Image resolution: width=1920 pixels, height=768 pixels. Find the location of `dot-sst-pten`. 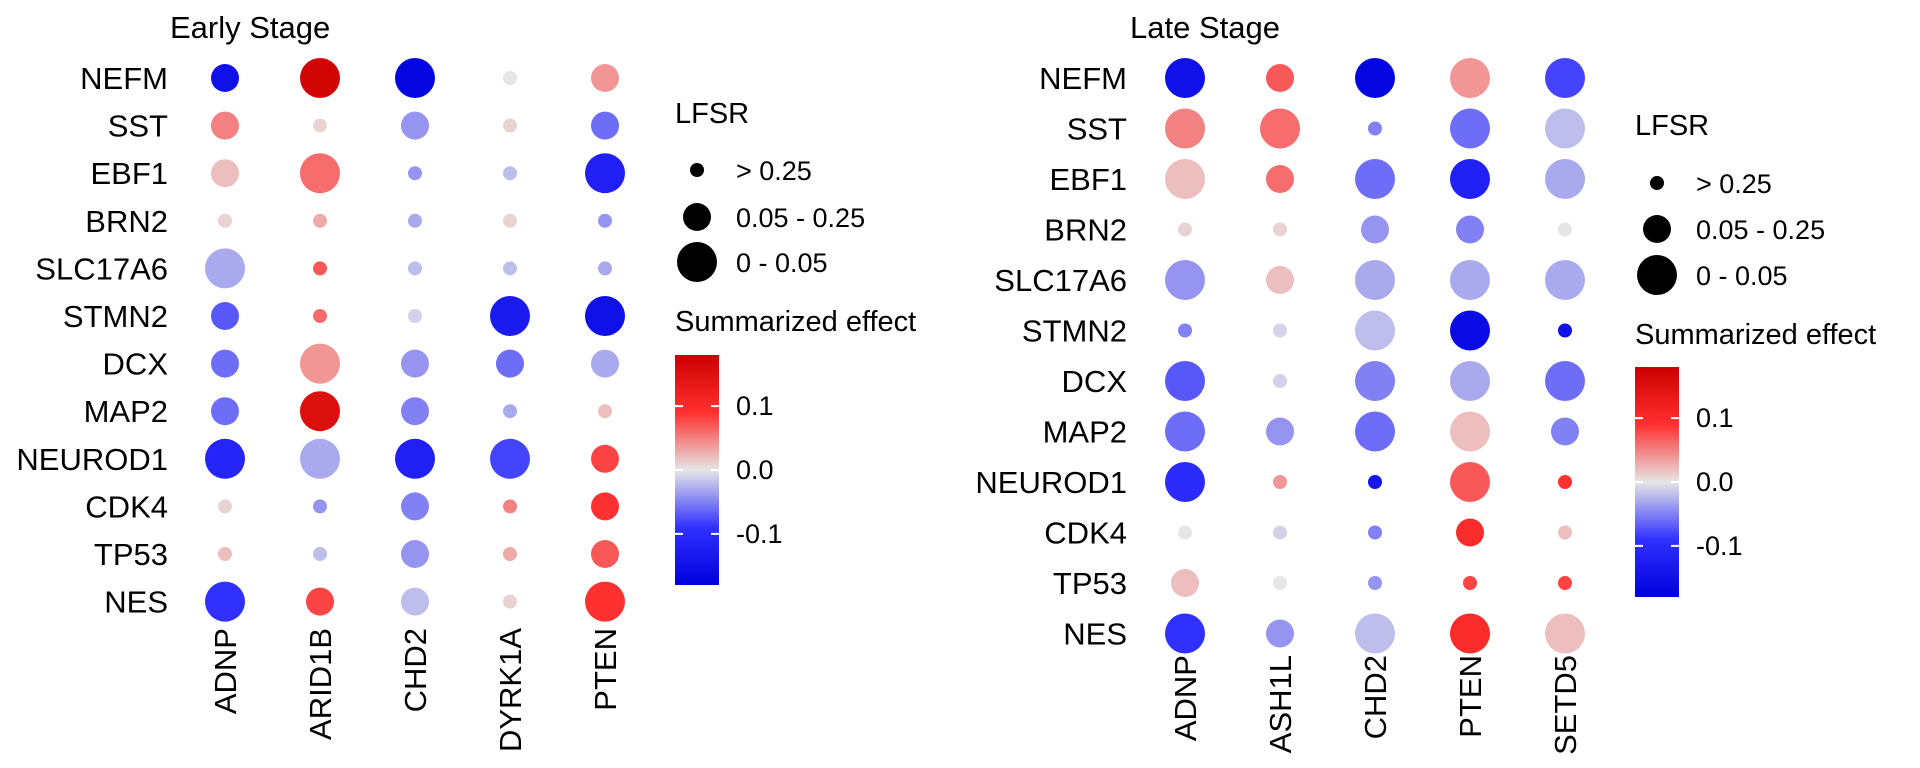

dot-sst-pten is located at coordinates (1470, 128).